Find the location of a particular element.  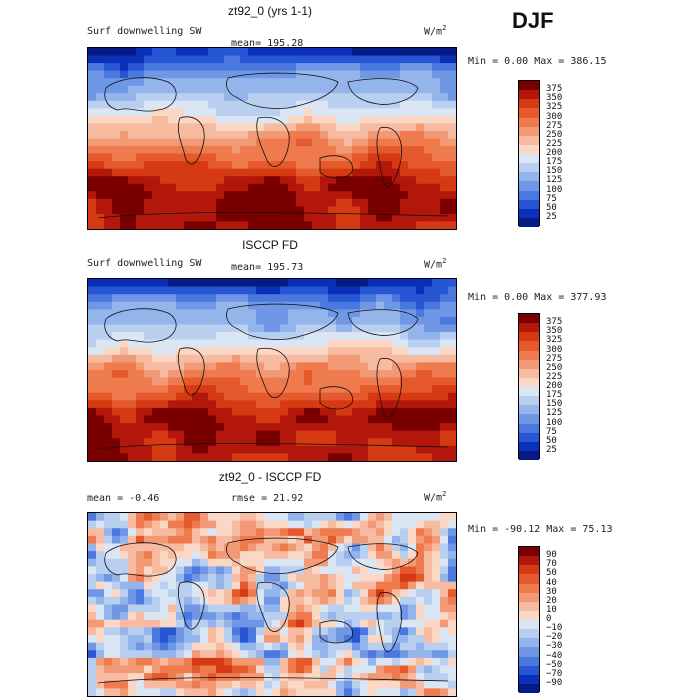

season-label: DJF is located at coordinates (533, 20).